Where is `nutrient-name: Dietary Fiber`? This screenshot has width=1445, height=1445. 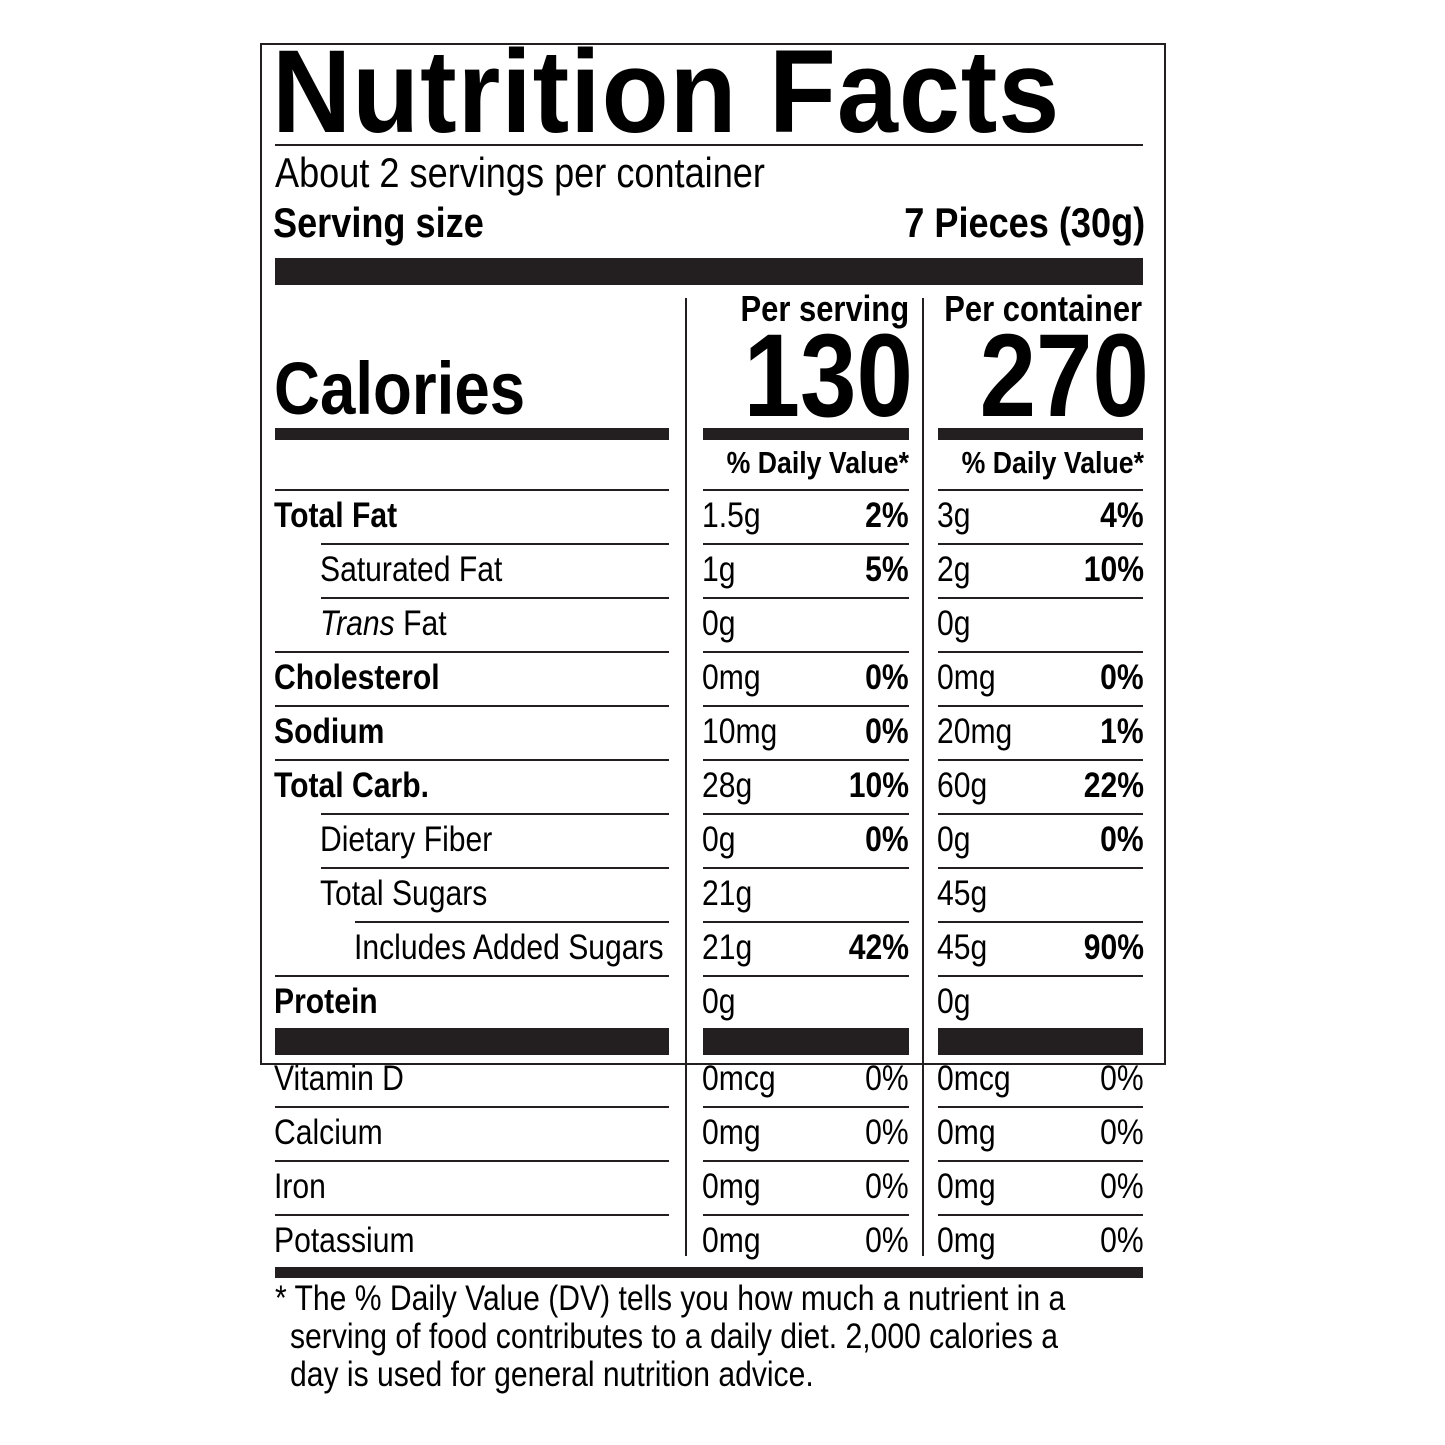
nutrient-name: Dietary Fiber is located at coordinates (420, 841).